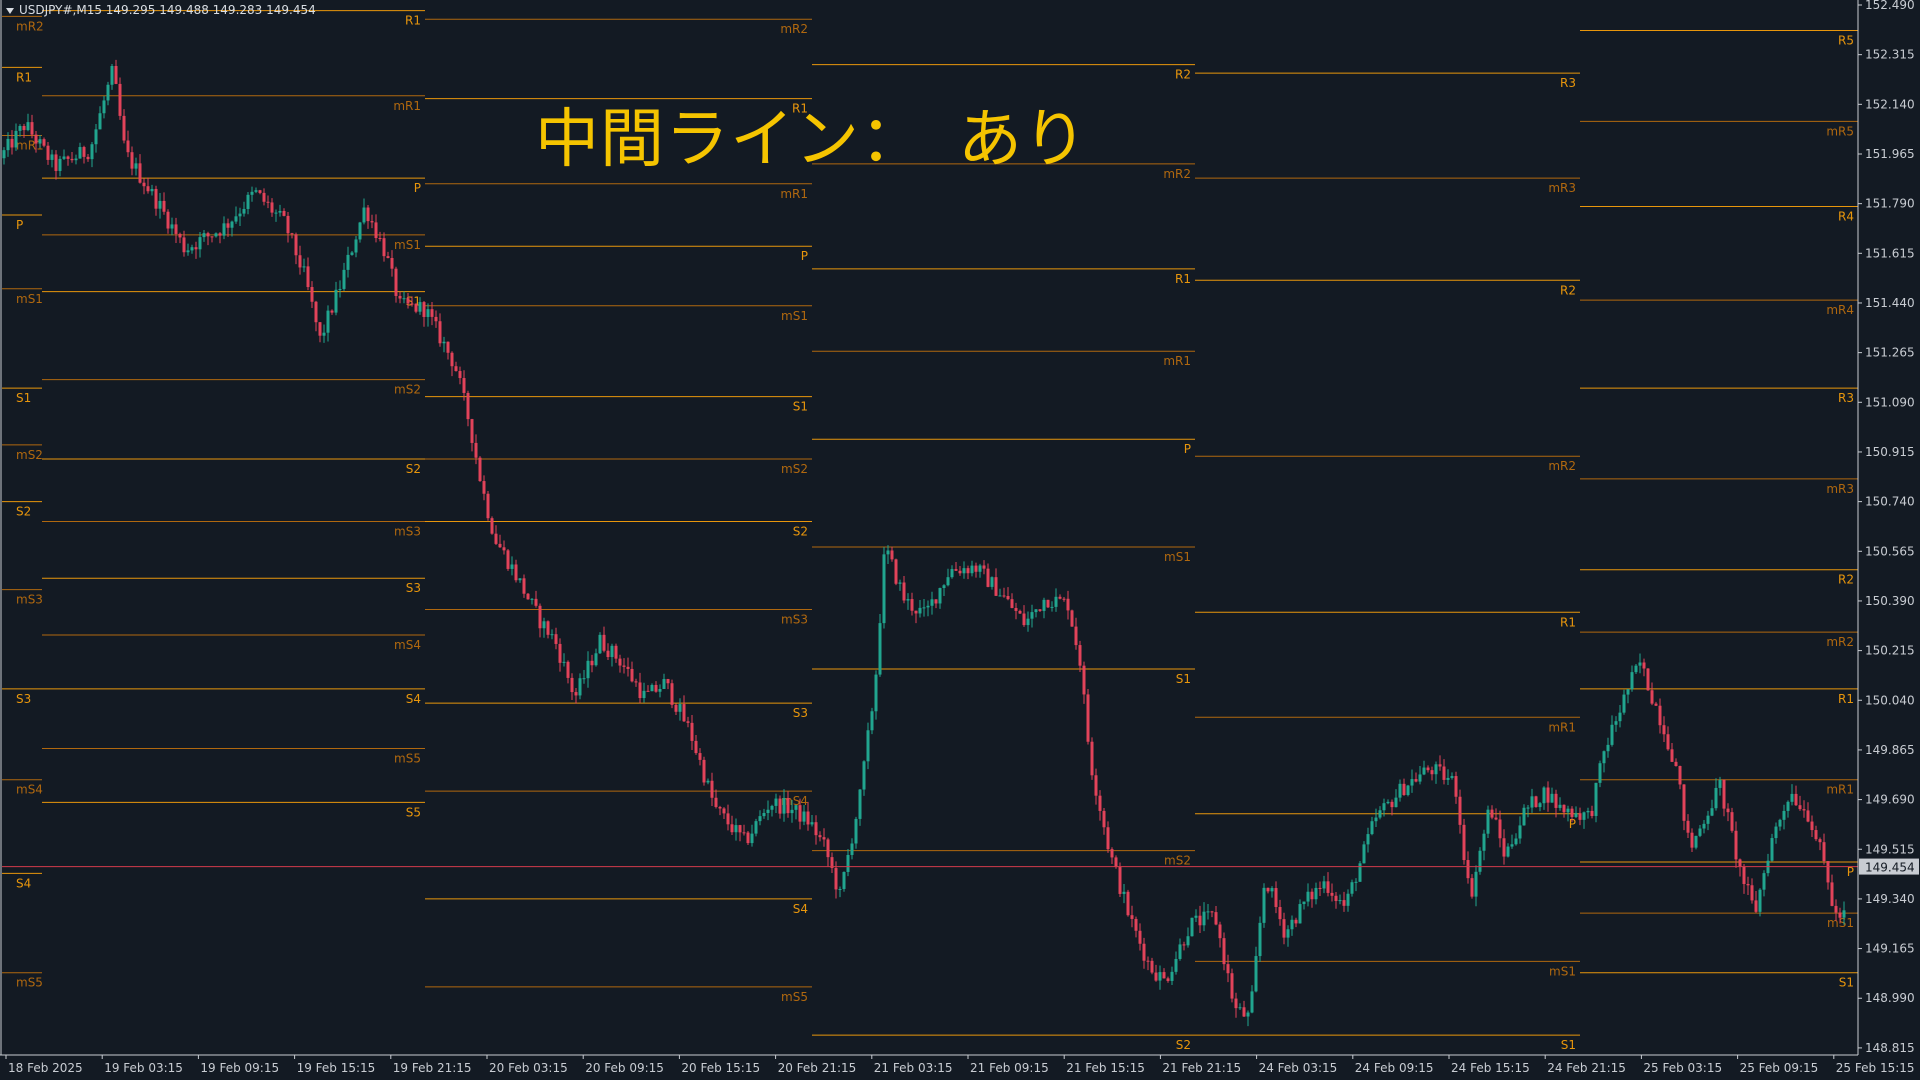 This screenshot has width=1920, height=1080. I want to click on pivot-label-p: P, so click(417, 188).